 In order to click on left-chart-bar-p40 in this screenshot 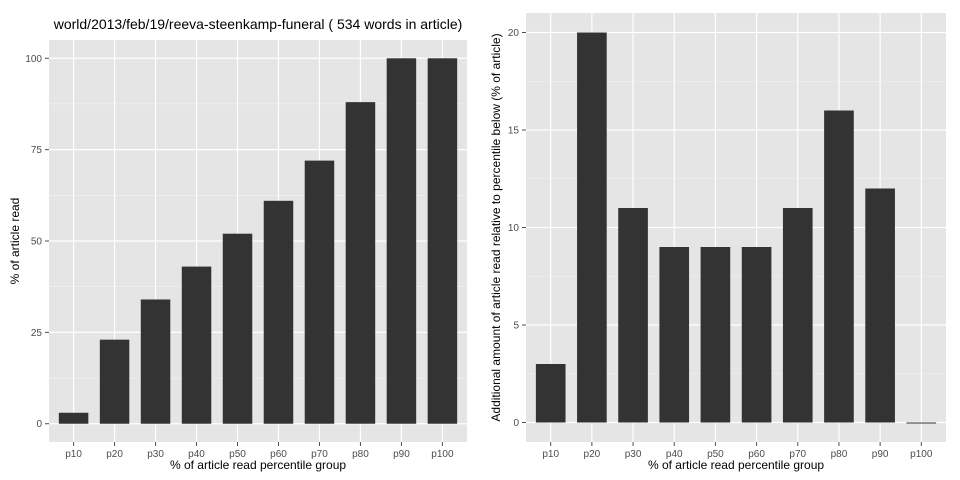, I will do `click(196, 345)`.